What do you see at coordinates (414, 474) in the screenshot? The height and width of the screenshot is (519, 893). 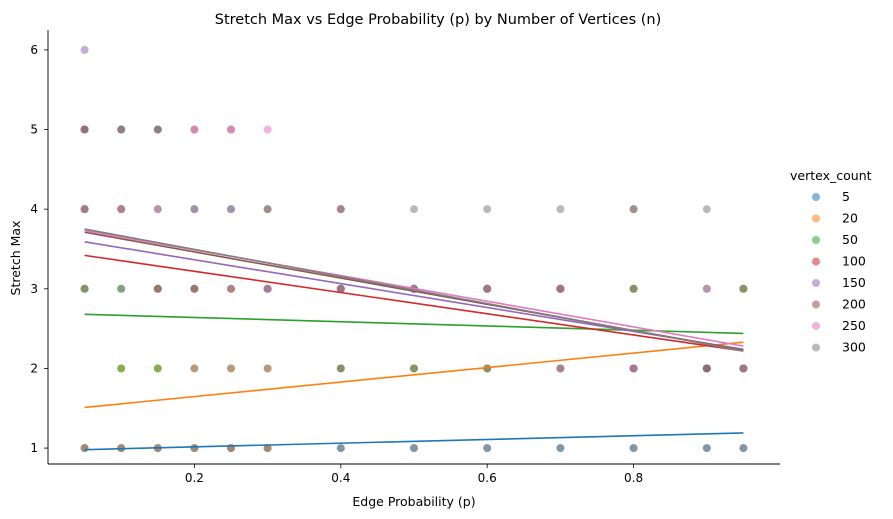 I see `x-axis-ticks: 0.2 0.4 0.6 0.8` at bounding box center [414, 474].